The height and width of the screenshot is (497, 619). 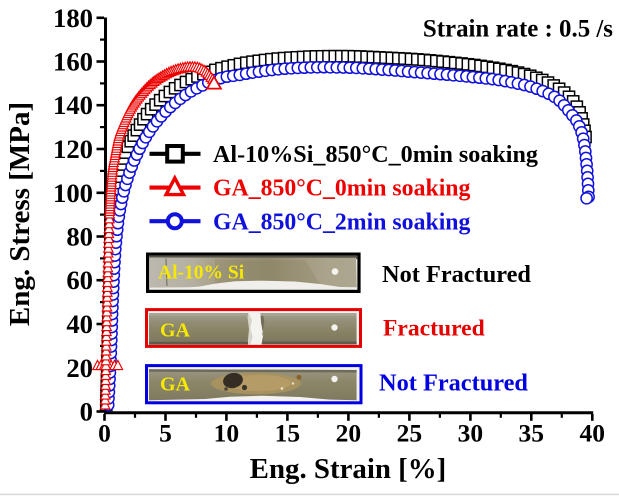 What do you see at coordinates (288, 433) in the screenshot?
I see `svg-text: 15` at bounding box center [288, 433].